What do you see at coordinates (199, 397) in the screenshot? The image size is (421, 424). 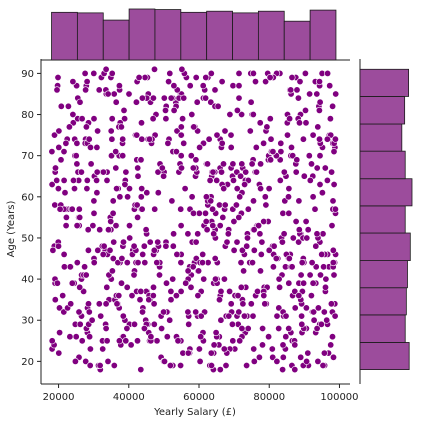 I see `x-tick-label: 60000` at bounding box center [199, 397].